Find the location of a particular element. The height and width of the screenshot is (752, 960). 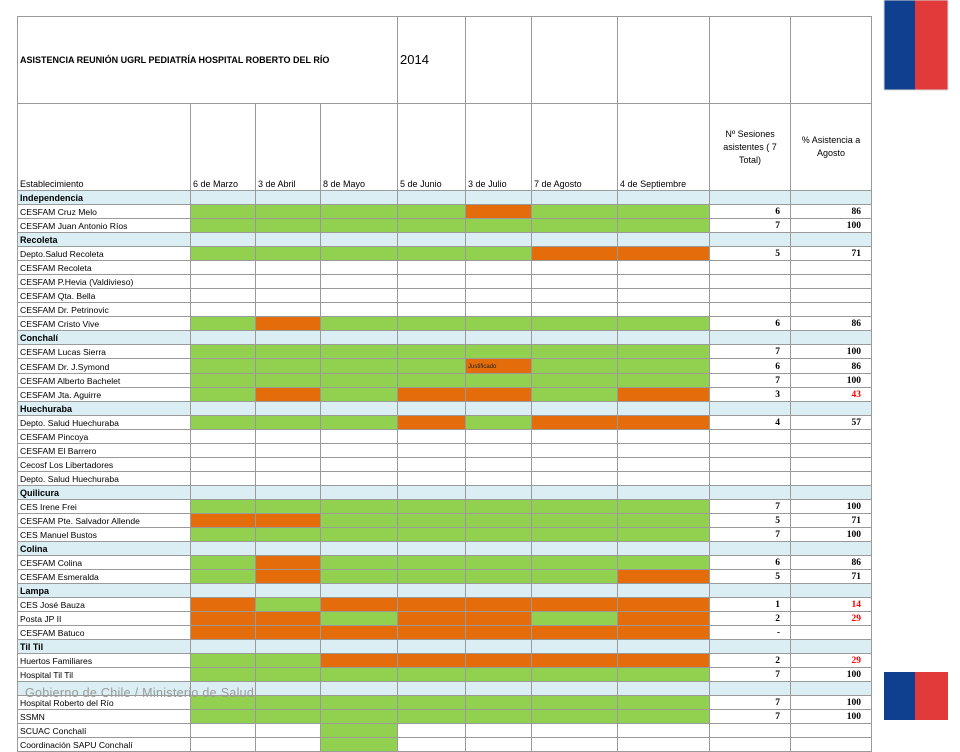

section-row is located at coordinates (445, 688).